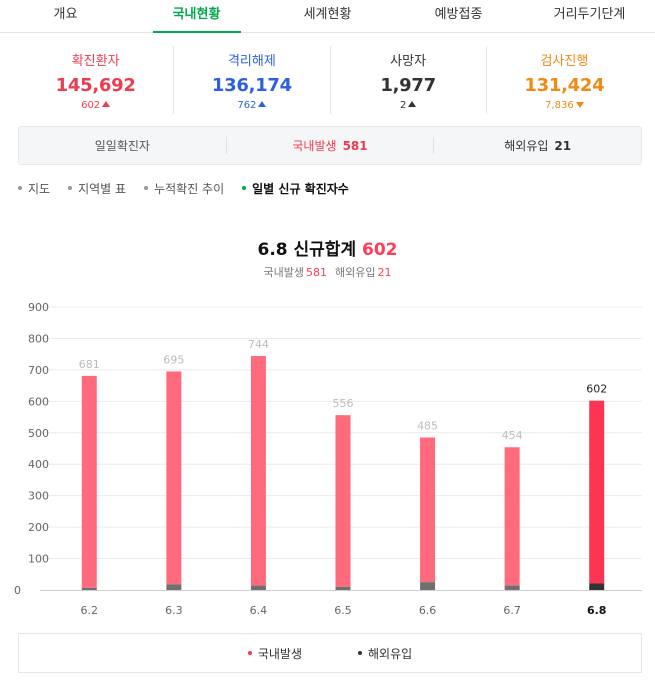 The width and height of the screenshot is (655, 683). Describe the element at coordinates (38, 559) in the screenshot. I see `y-tick-label: 100` at that location.